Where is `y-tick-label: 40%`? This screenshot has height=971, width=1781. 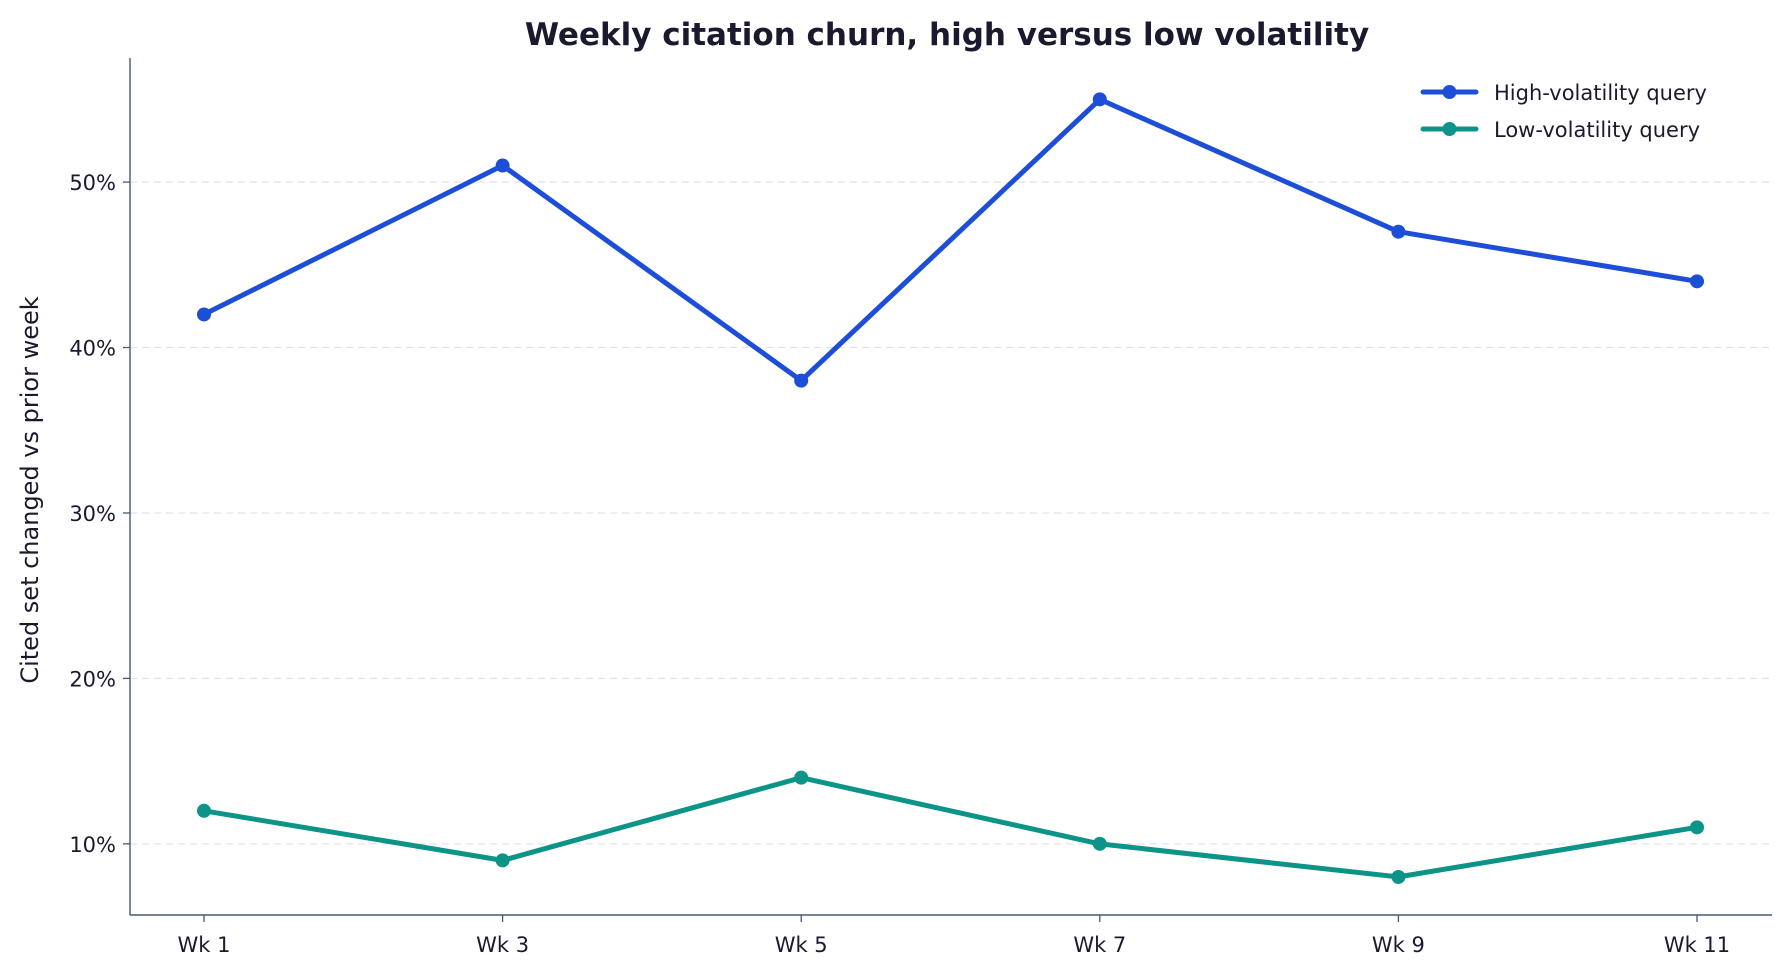 y-tick-label: 40% is located at coordinates (92, 349).